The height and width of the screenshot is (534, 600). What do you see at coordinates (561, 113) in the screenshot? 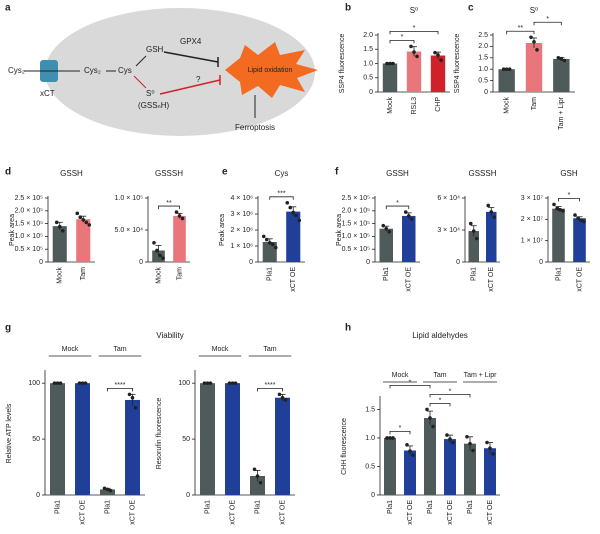
I see `x-tick-label: Tam + Lipr` at bounding box center [561, 113].